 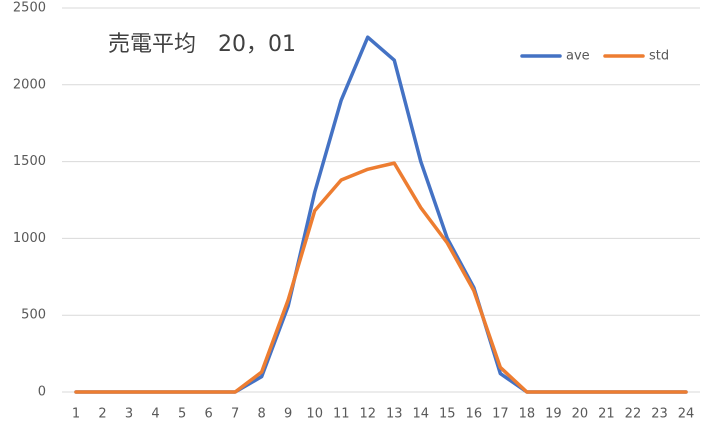 What do you see at coordinates (447, 414) in the screenshot?
I see `x-tick-label: 15` at bounding box center [447, 414].